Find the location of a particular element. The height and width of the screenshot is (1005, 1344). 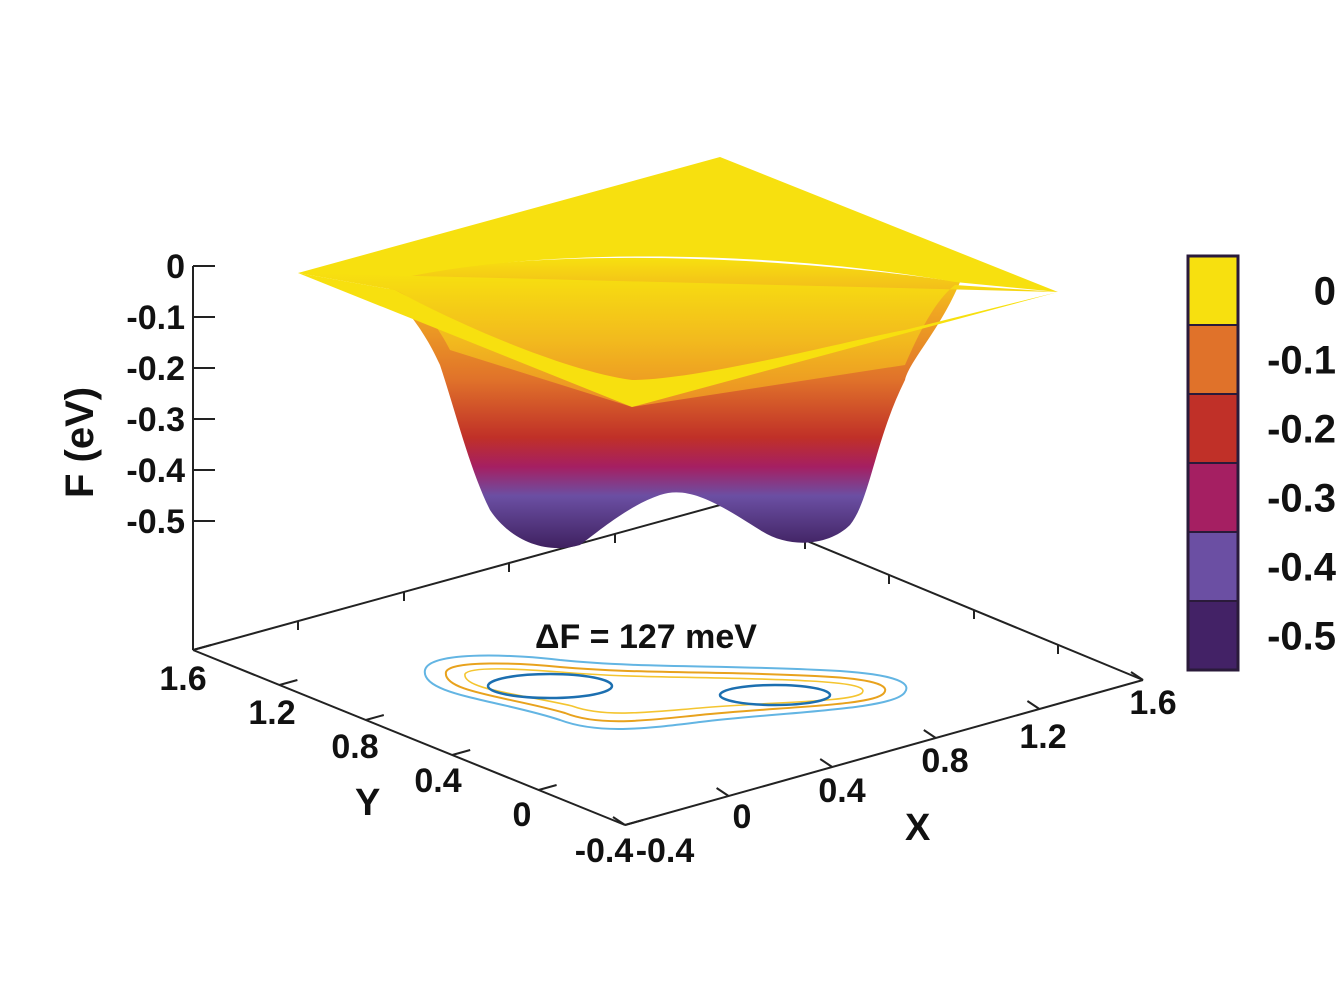

z-tick-label: 0 is located at coordinates (175, 267).